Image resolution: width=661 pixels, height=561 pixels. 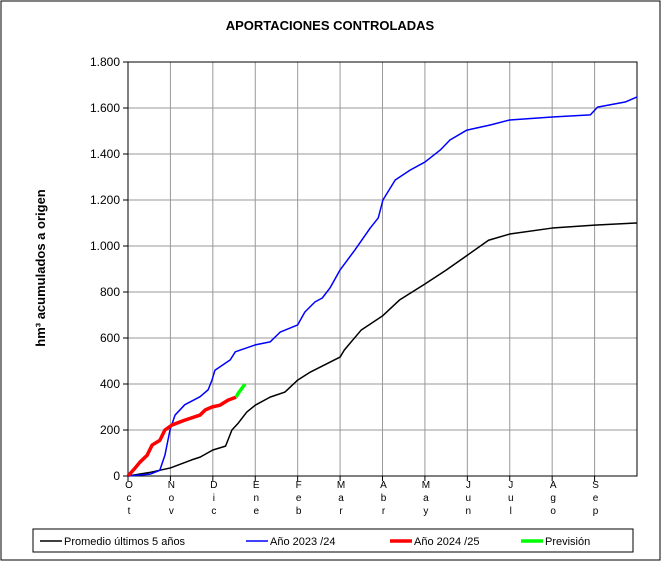 What do you see at coordinates (446, 542) in the screenshot?
I see `legend-label: Año 2024 /25` at bounding box center [446, 542].